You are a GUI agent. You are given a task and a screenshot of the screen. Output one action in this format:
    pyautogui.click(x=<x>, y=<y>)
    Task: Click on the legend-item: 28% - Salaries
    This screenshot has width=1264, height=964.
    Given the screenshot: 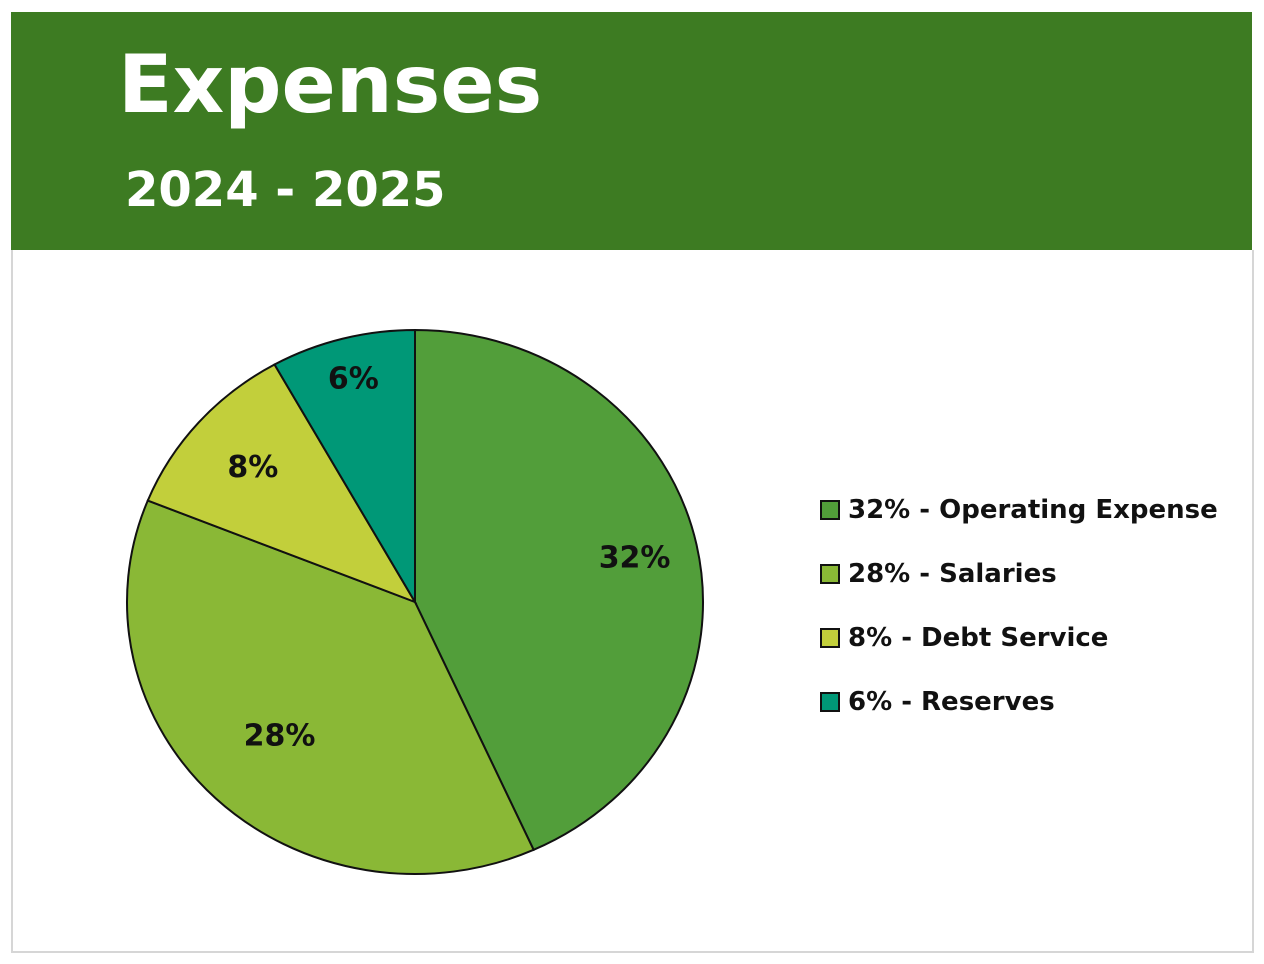 What is the action you would take?
    pyautogui.click(x=1019, y=574)
    